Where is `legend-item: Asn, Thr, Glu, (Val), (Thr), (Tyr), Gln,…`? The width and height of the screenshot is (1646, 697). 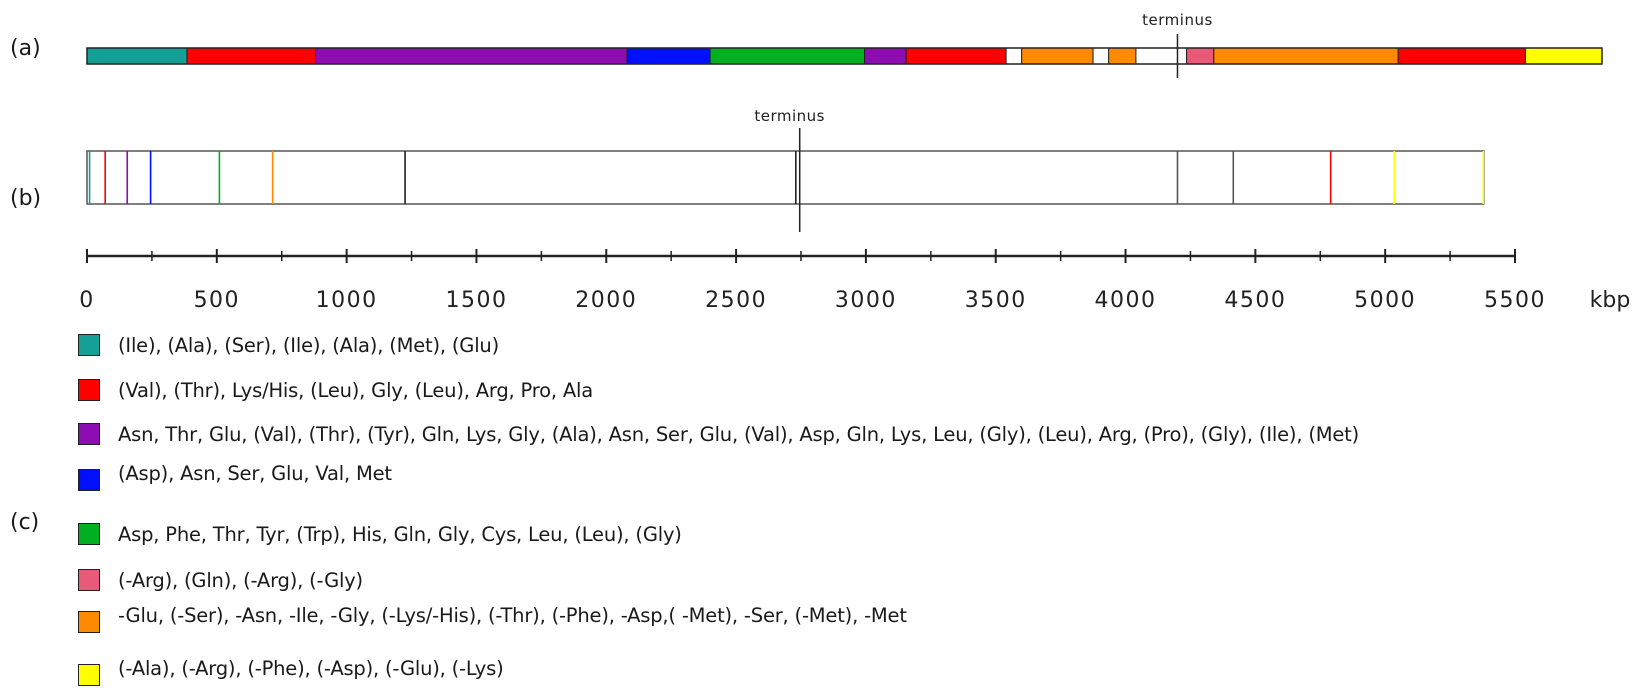 legend-item: Asn, Thr, Glu, (Val), (Thr), (Tyr), Gln,… is located at coordinates (718, 434).